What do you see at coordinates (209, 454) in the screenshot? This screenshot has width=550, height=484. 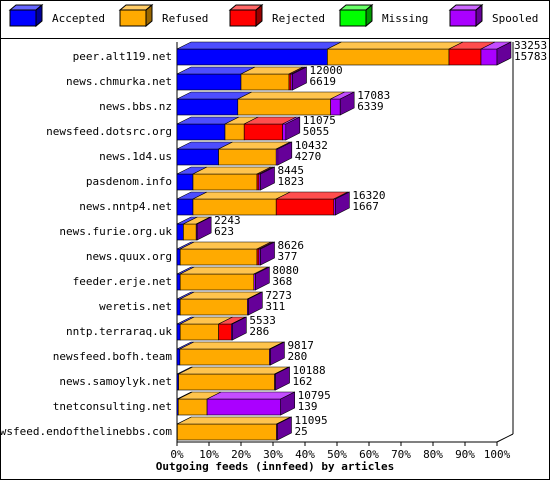 I see `x-tick-label: 10%` at bounding box center [209, 454].